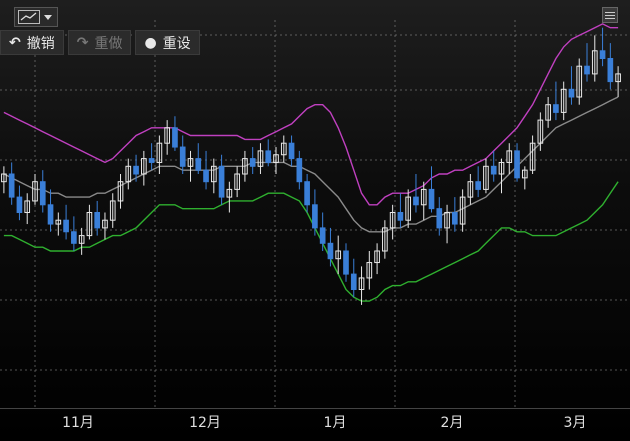  Describe the element at coordinates (575, 423) in the screenshot. I see `x-tick-label-mar: 3月` at that location.